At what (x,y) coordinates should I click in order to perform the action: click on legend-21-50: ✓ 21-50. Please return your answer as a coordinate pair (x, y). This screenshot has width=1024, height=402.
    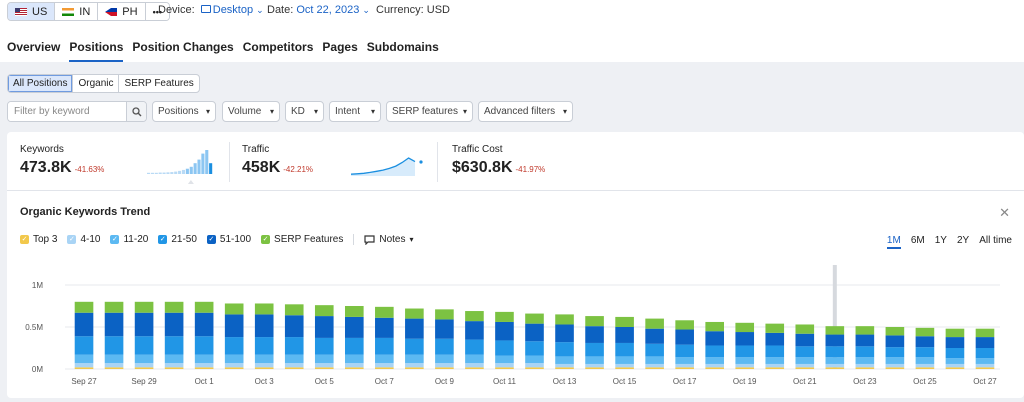
    Looking at the image, I should click on (177, 239).